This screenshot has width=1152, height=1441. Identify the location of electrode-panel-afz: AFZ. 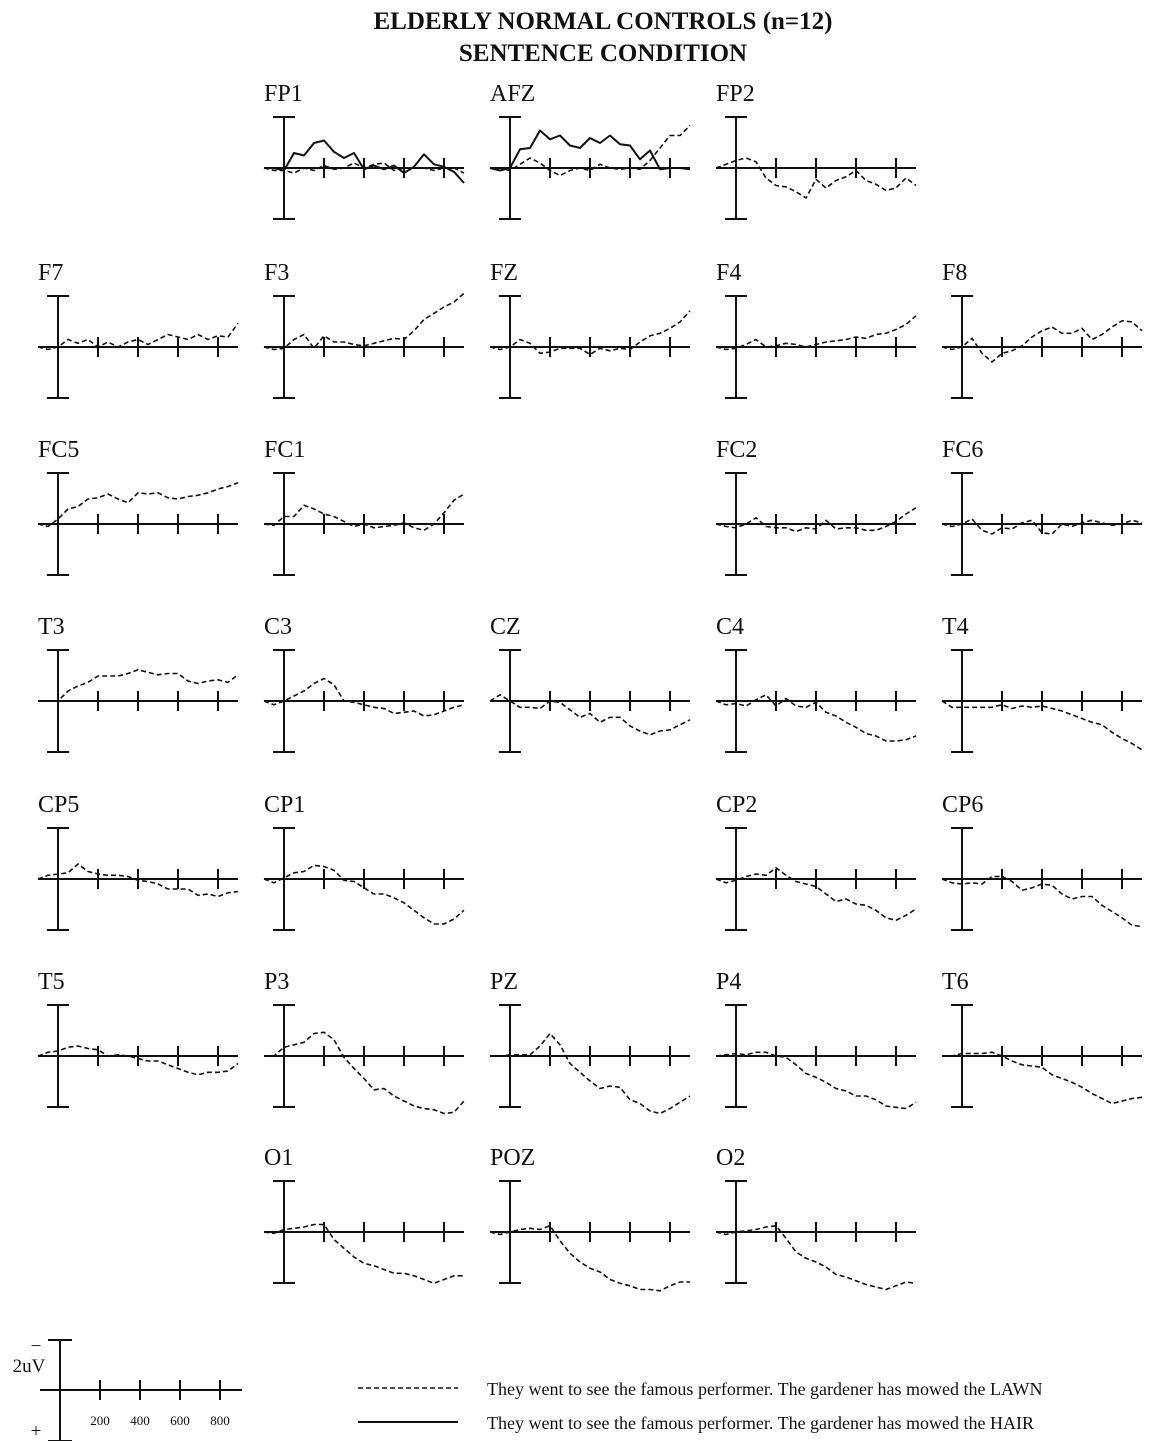
(590, 150).